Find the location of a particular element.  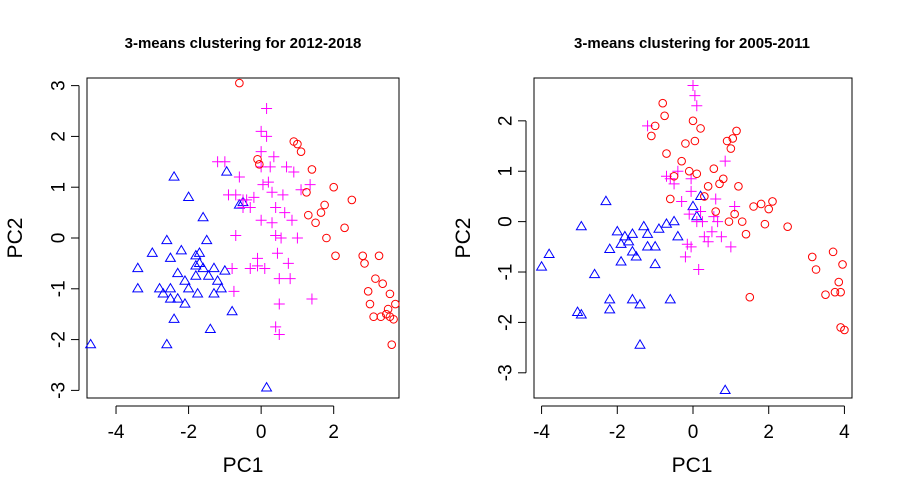

x-axis-label-right: PC1 is located at coordinates (692, 465).